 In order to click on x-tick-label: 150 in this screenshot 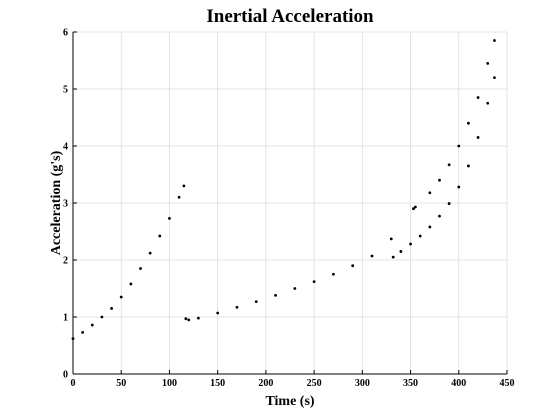, I will do `click(217, 383)`.